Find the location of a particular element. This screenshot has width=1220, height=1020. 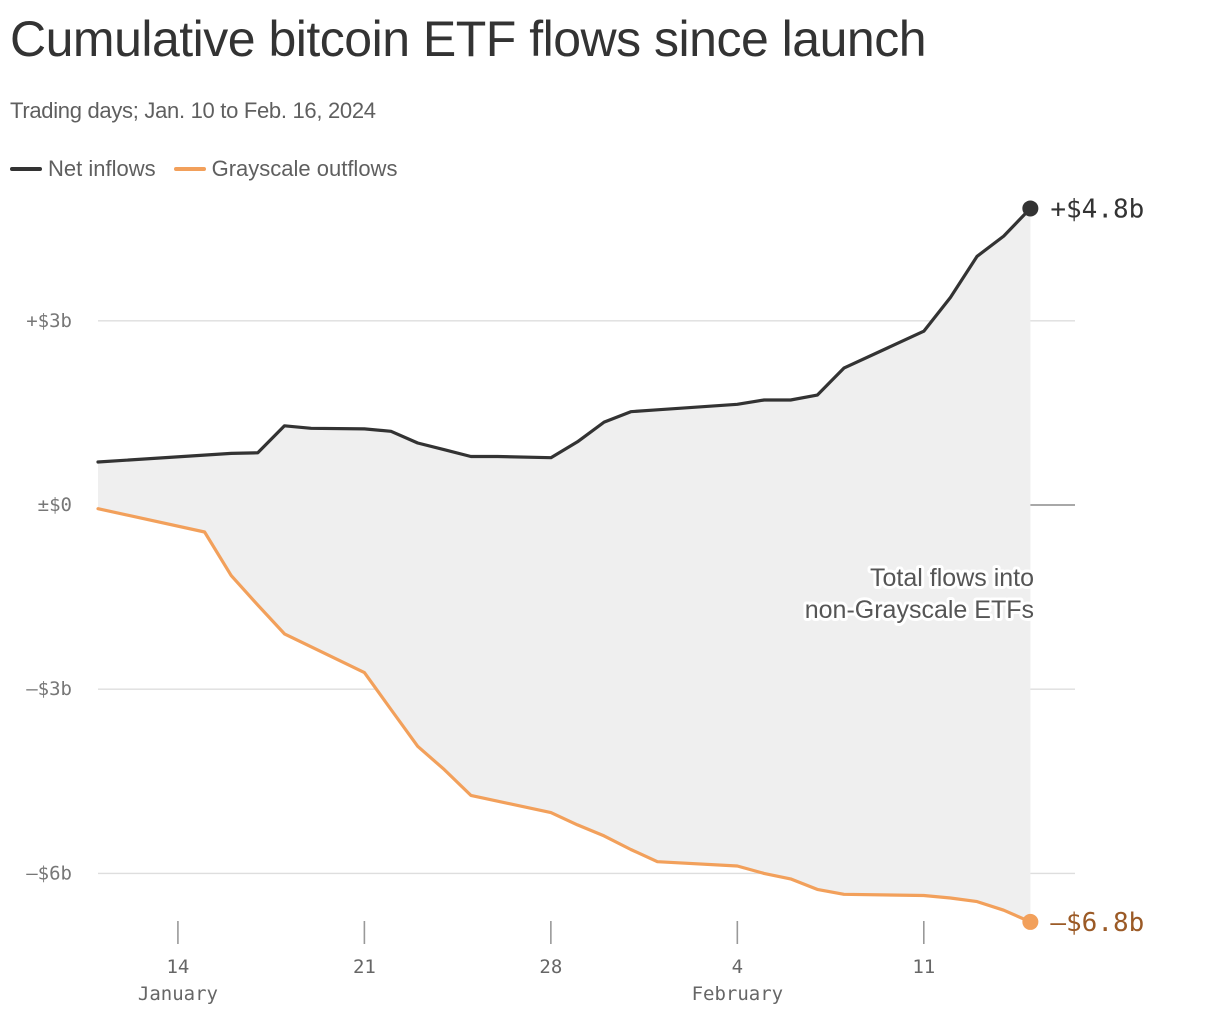

x-tick-label: 4 is located at coordinates (737, 967).